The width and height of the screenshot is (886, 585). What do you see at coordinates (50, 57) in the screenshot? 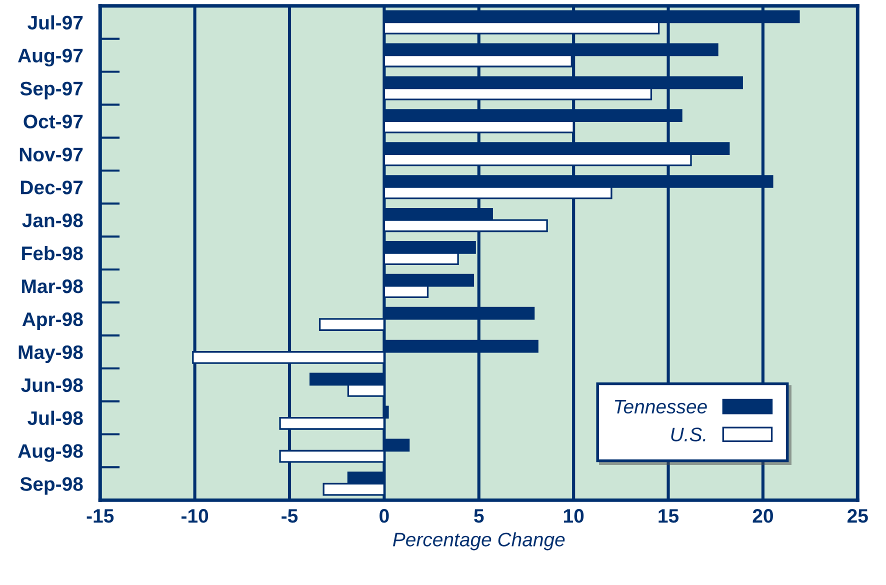
I see `y-tick-label: Aug-97` at bounding box center [50, 57].